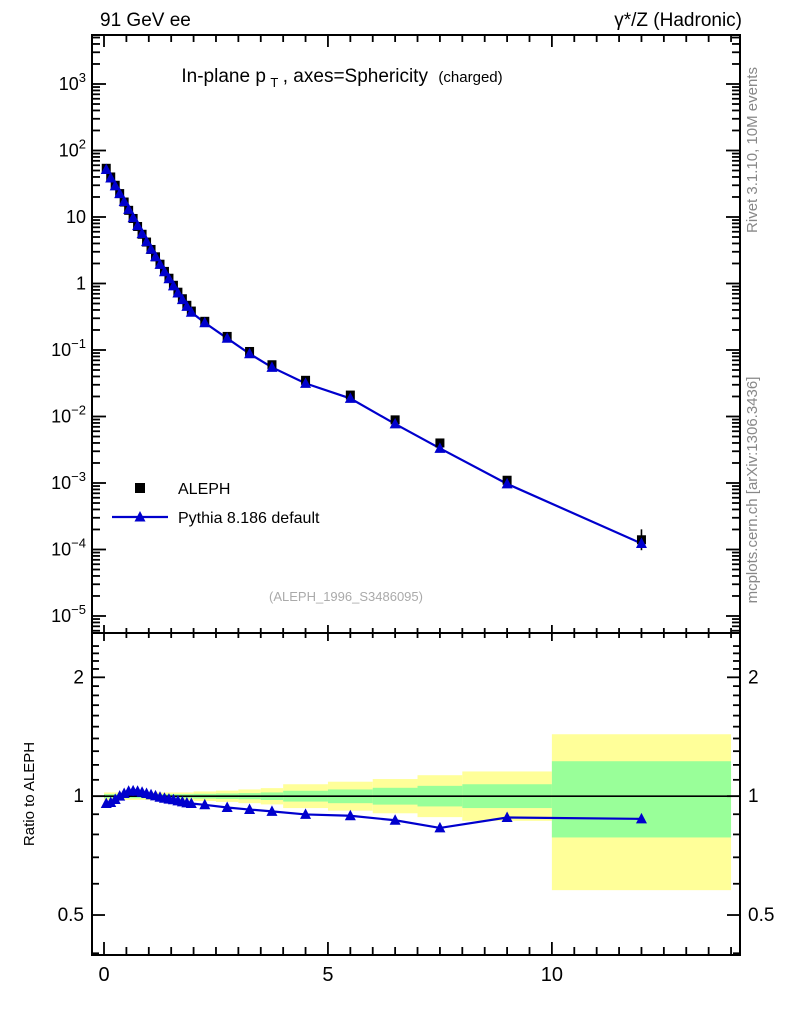 This screenshot has height=1024, width=786. Describe the element at coordinates (76, 217) in the screenshot. I see `y-axis-decade-label: 10` at that location.